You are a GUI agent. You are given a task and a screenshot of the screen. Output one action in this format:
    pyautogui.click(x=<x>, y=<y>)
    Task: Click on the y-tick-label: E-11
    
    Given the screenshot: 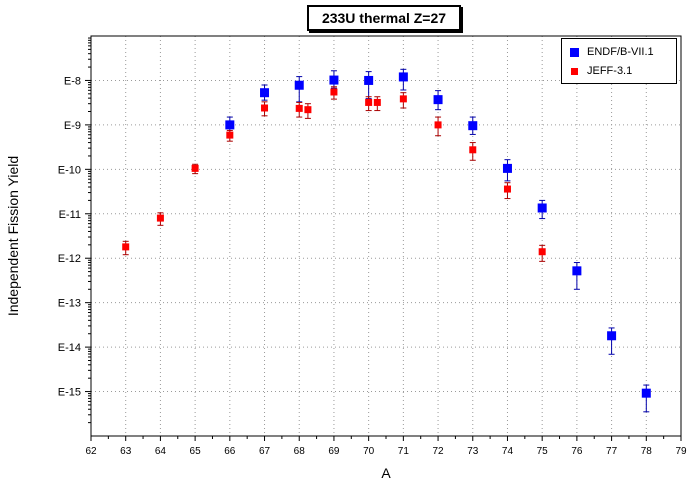 What is the action you would take?
    pyautogui.click(x=70, y=215)
    